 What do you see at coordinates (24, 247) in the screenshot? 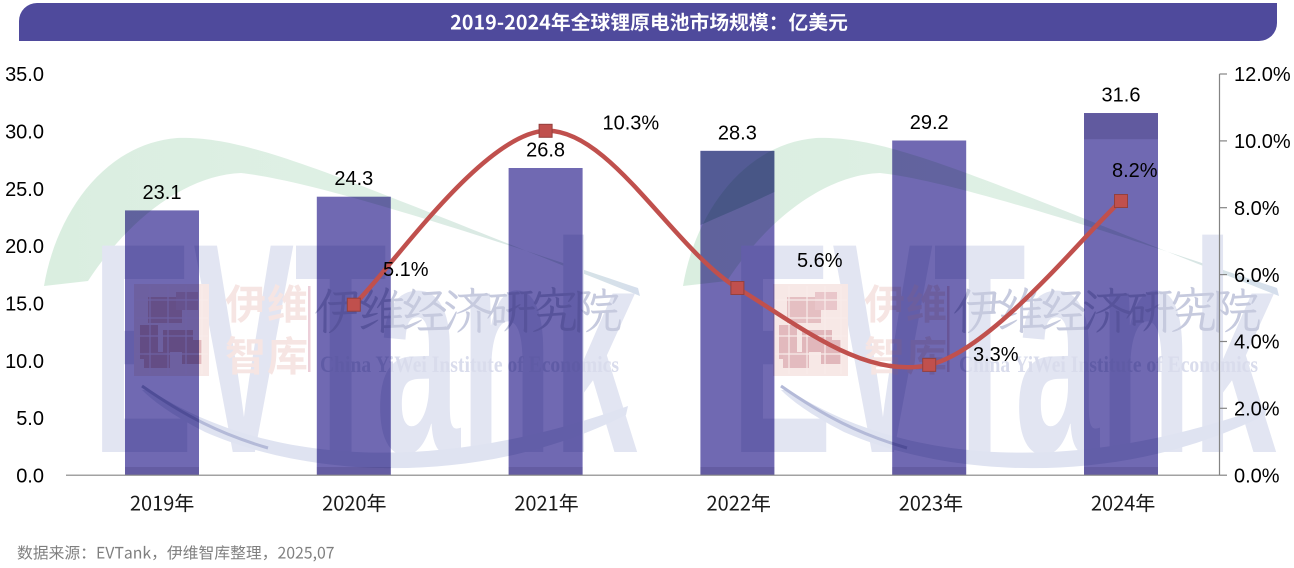
I see `svg-text: 20.0` at bounding box center [24, 247].